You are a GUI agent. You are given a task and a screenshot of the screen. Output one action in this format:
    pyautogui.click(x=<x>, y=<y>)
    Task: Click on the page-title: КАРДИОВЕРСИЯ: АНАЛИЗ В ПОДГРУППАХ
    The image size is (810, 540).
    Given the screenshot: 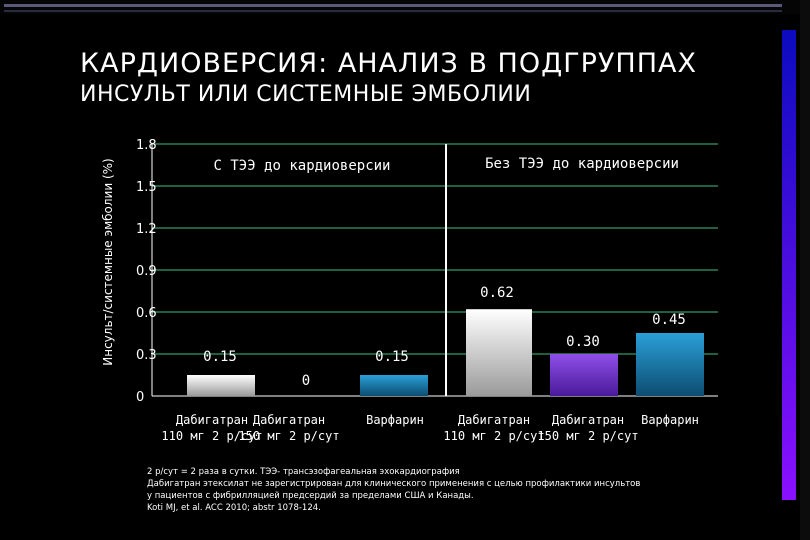 What is the action you would take?
    pyautogui.click(x=388, y=63)
    